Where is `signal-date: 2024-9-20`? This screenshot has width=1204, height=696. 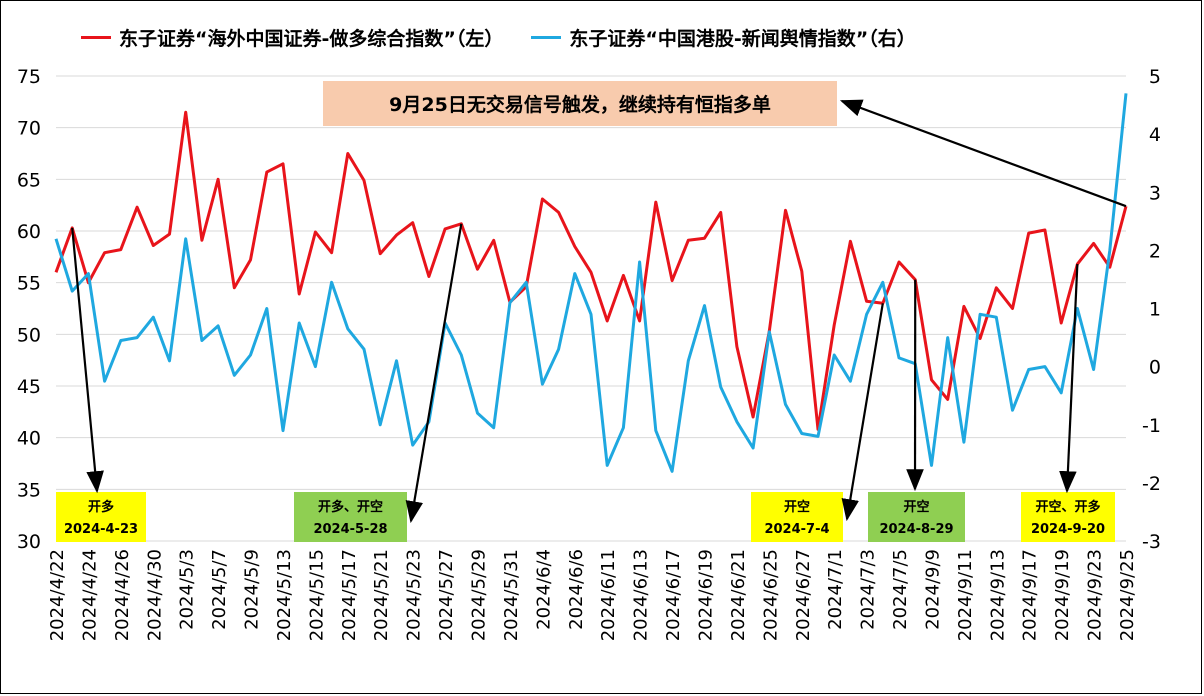 signal-date: 2024-9-20 is located at coordinates (1068, 529).